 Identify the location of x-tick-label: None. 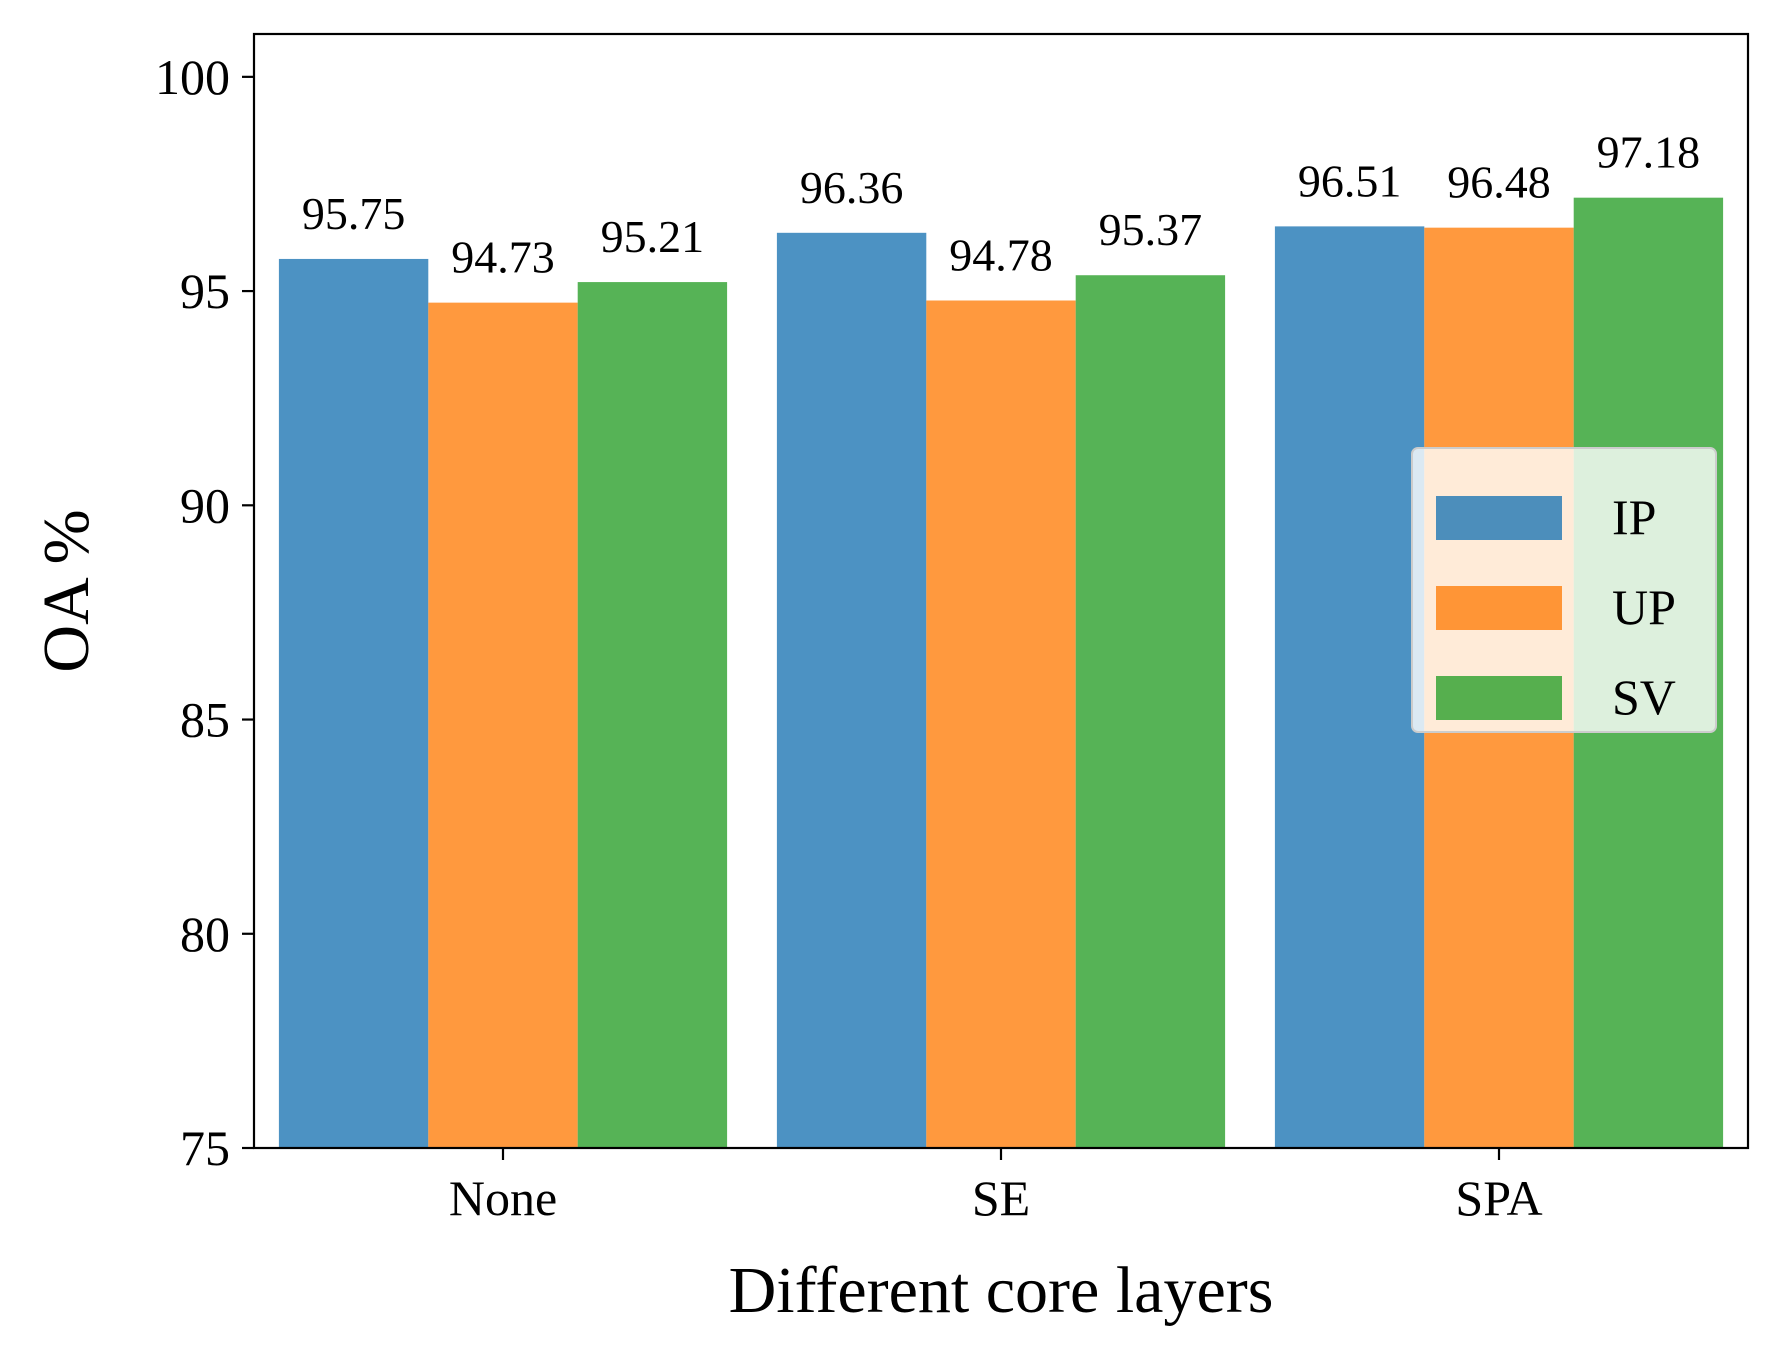
(503, 1198).